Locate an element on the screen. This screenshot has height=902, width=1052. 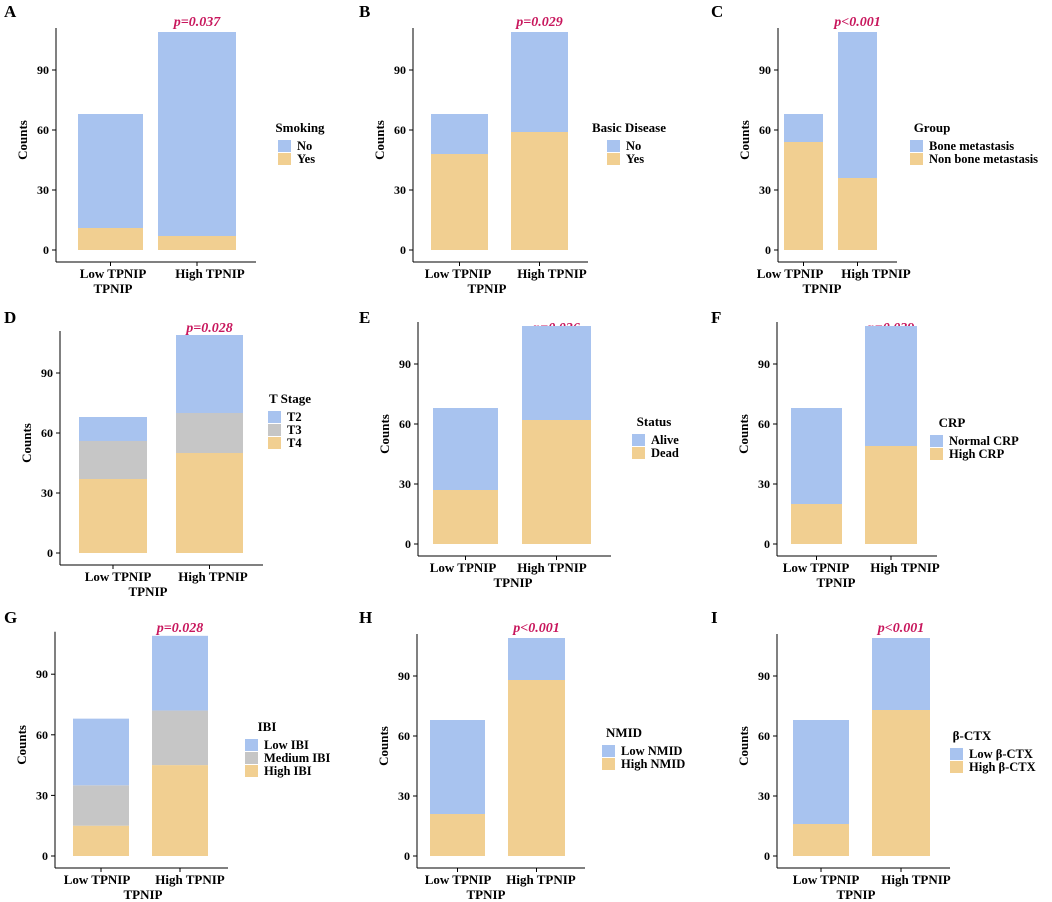
panel-letter: C is located at coordinates (717, 11).